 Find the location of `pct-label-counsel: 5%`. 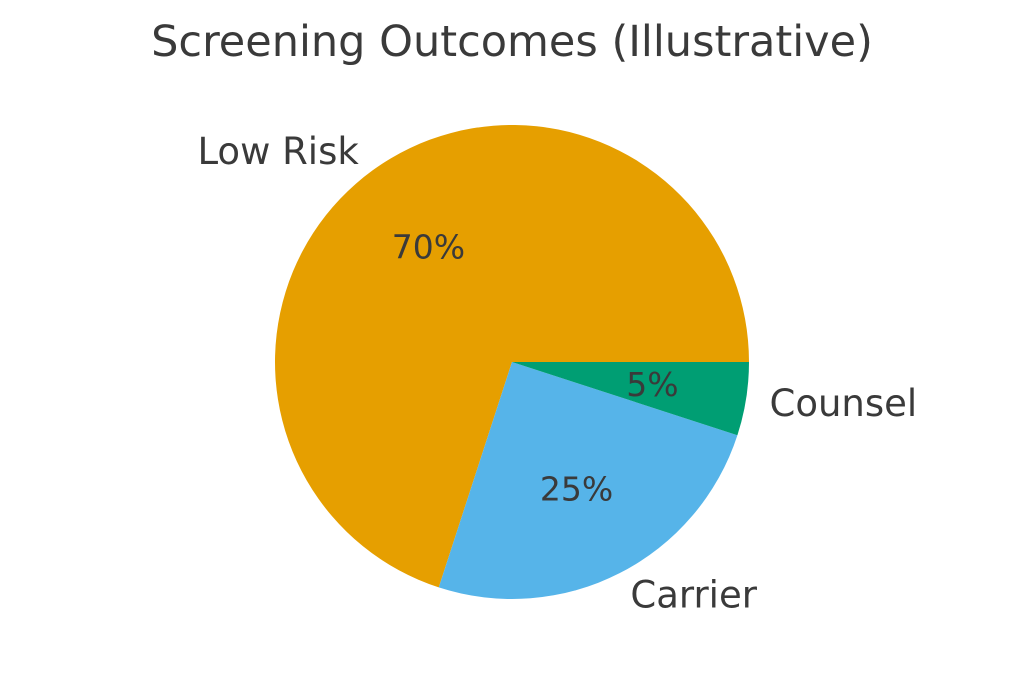

pct-label-counsel: 5% is located at coordinates (652, 384).